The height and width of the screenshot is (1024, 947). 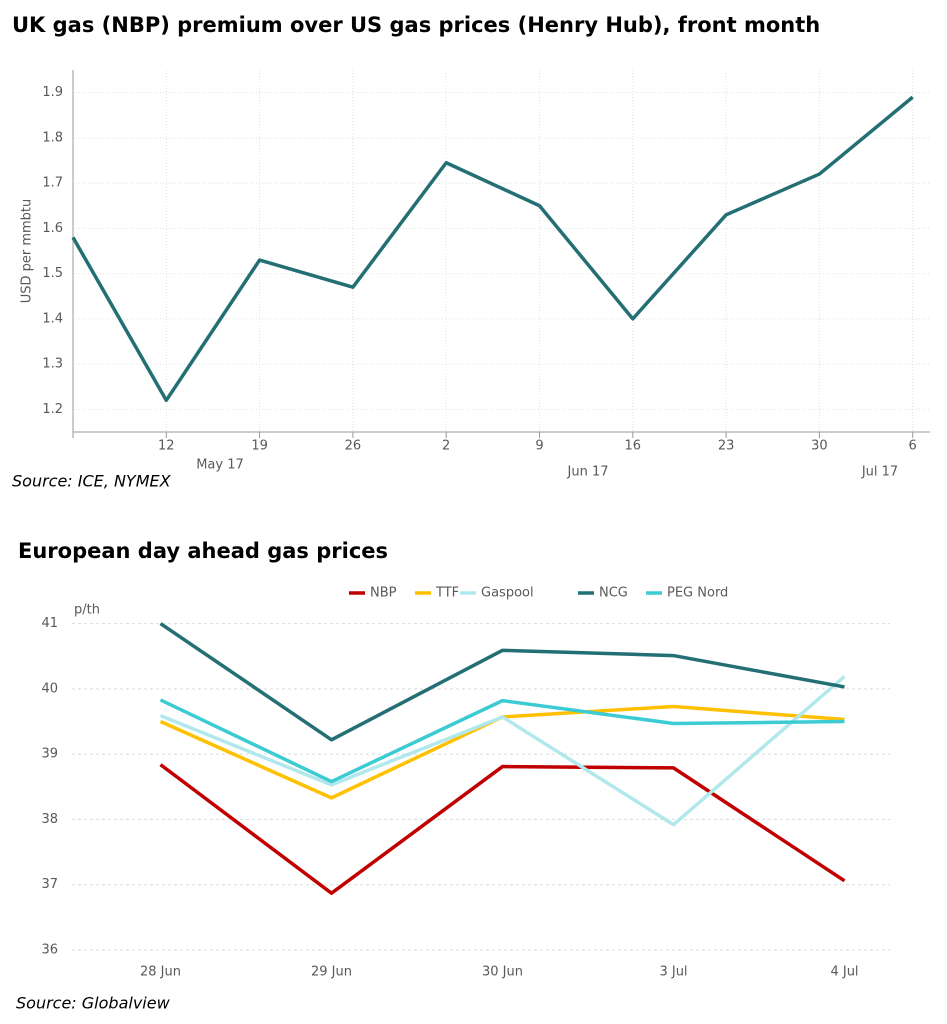 I want to click on x-tick-label: 30 Jun, so click(x=502, y=972).